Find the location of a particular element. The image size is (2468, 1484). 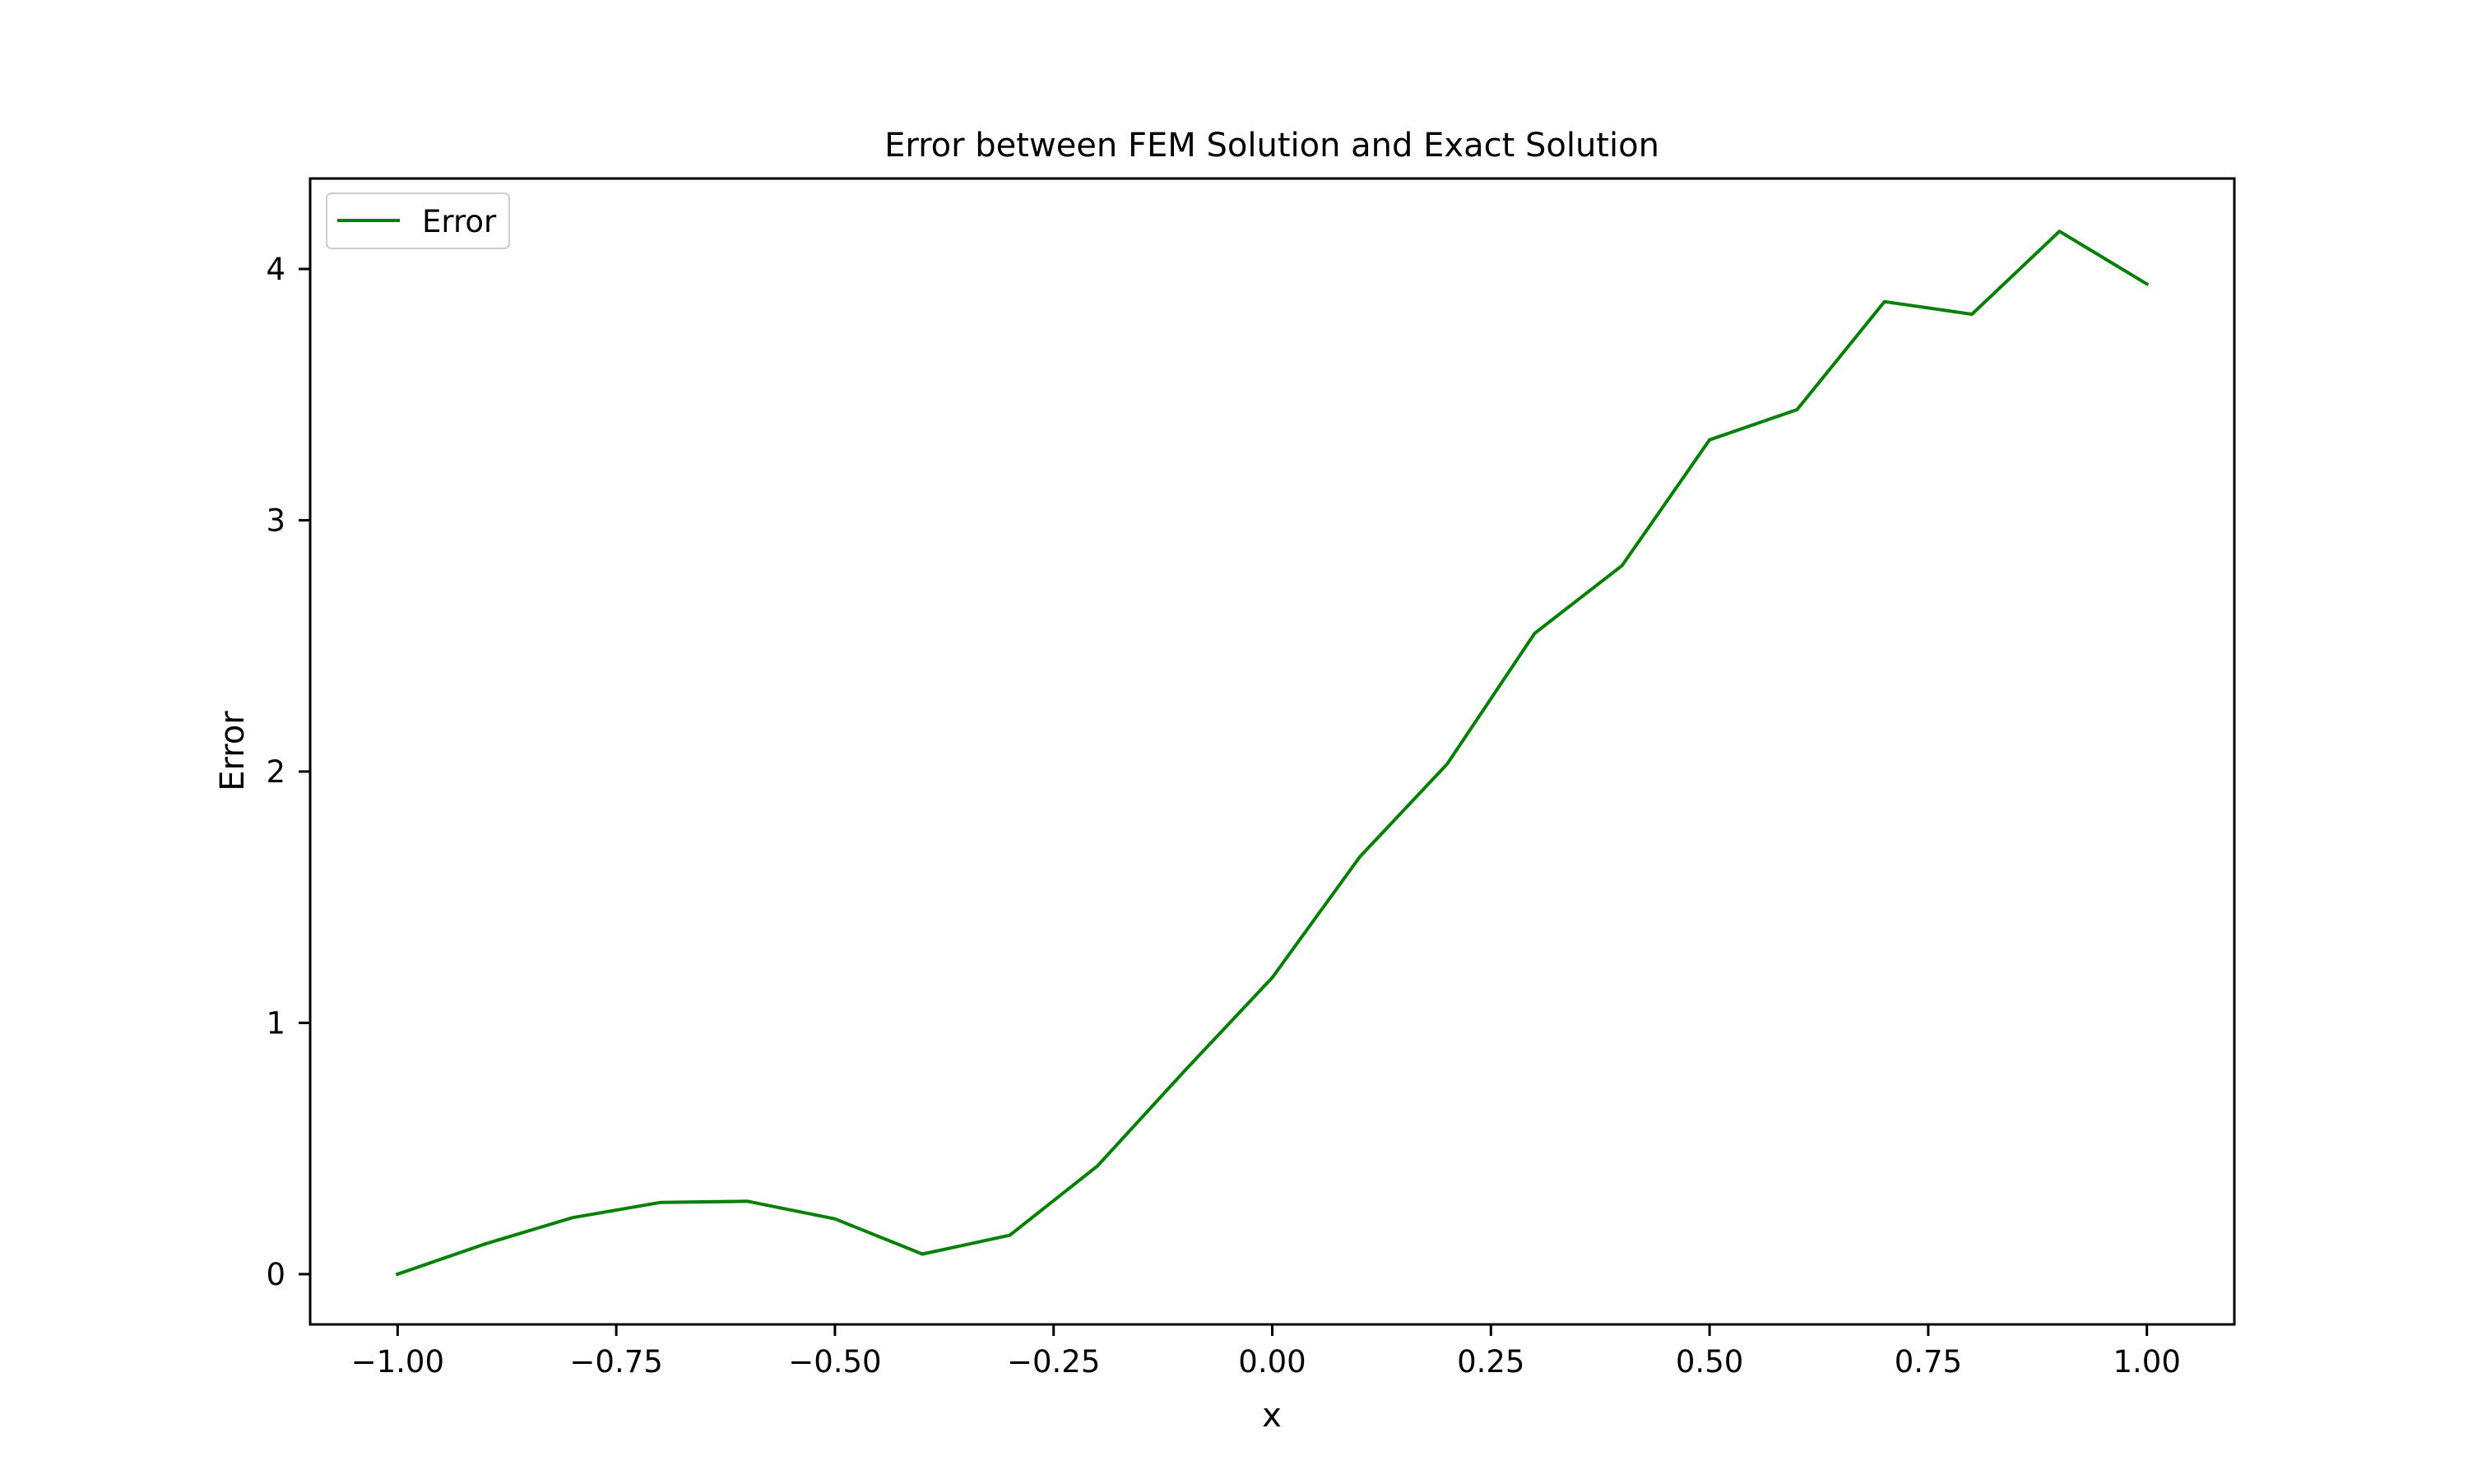

y-tick-label: 3 is located at coordinates (275, 520).